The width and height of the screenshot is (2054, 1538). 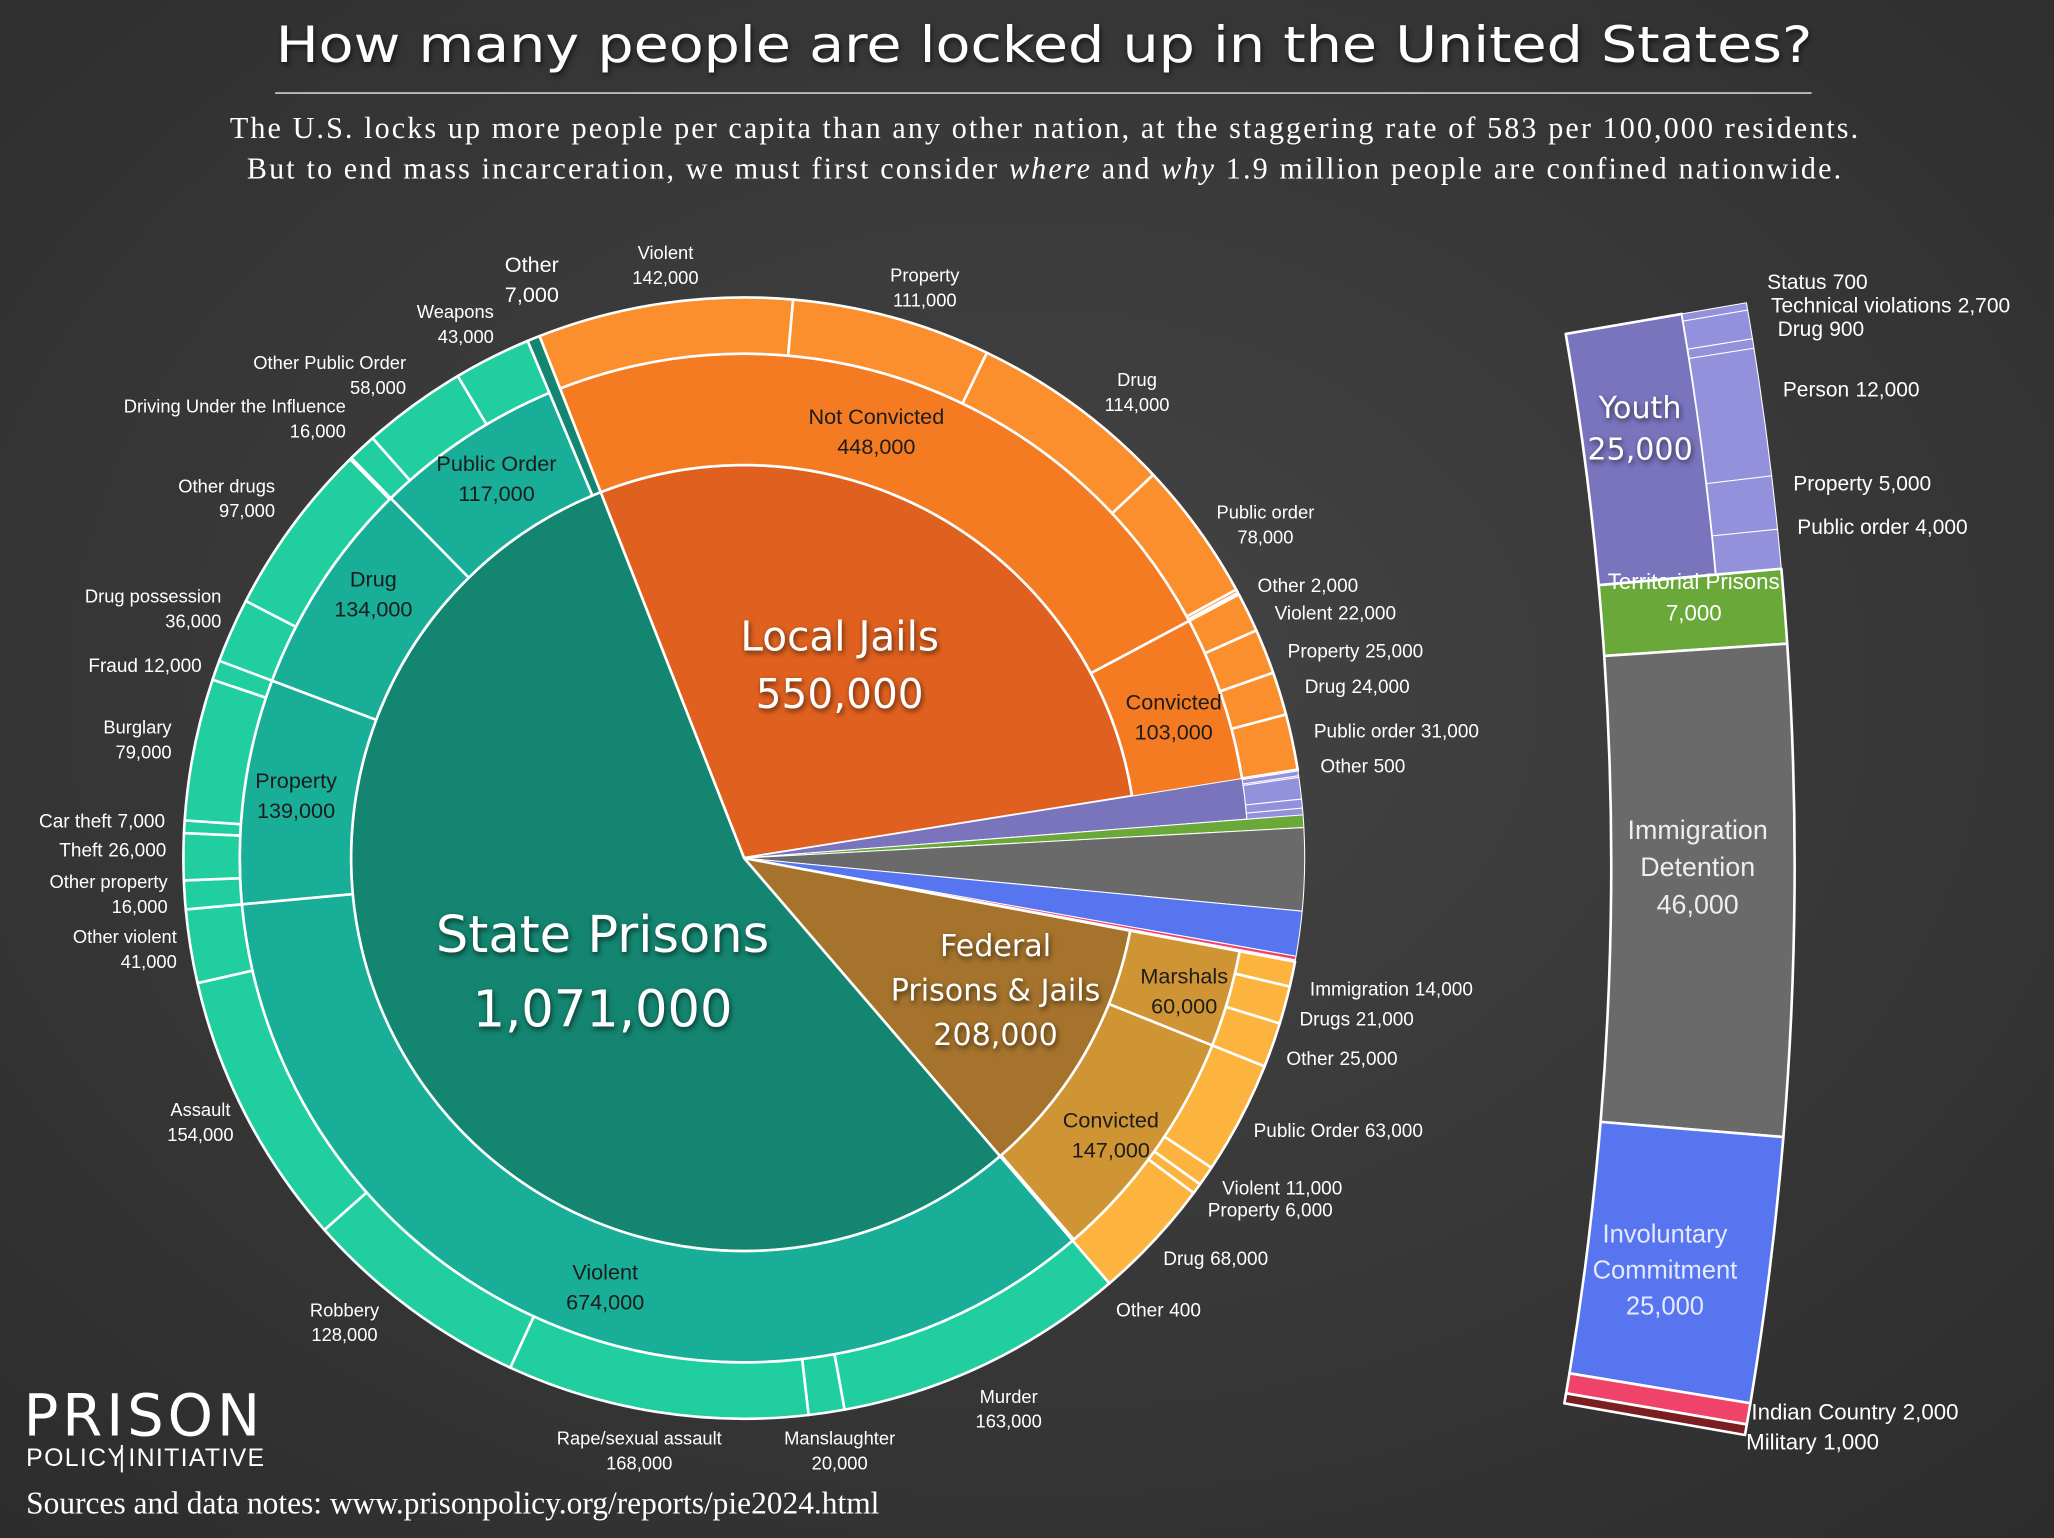 What do you see at coordinates (345, 1309) in the screenshot?
I see `label-name: Robbery` at bounding box center [345, 1309].